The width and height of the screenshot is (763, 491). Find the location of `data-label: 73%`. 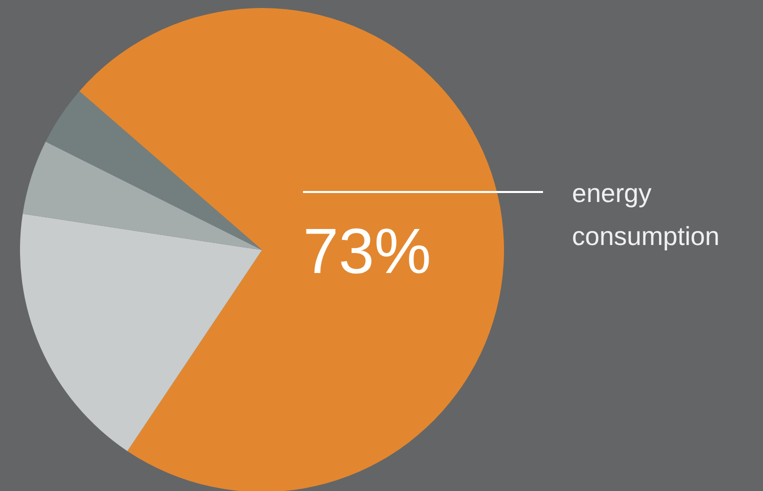

data-label: 73% is located at coordinates (367, 251).